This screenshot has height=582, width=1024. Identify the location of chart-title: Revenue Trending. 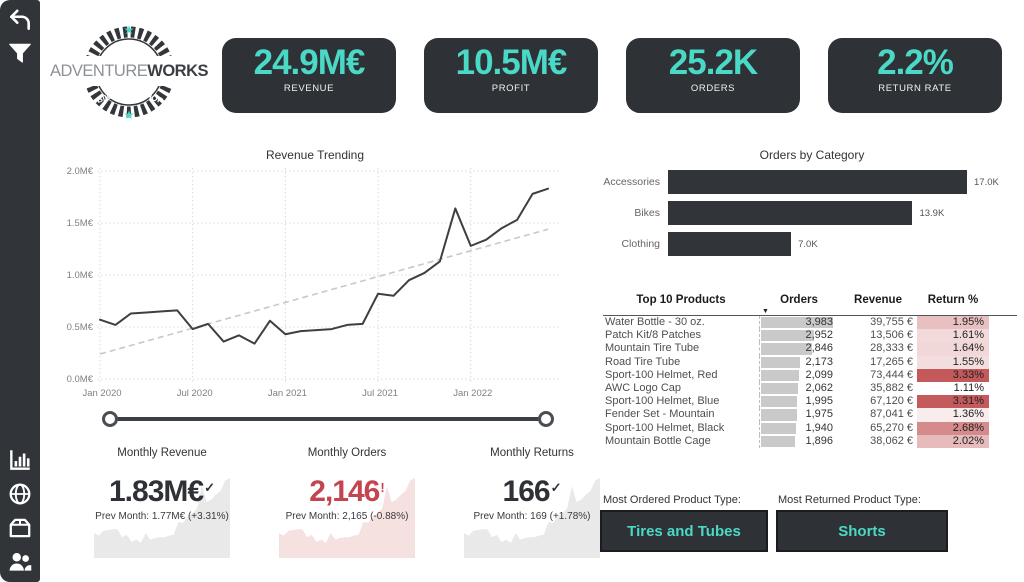
(315, 155).